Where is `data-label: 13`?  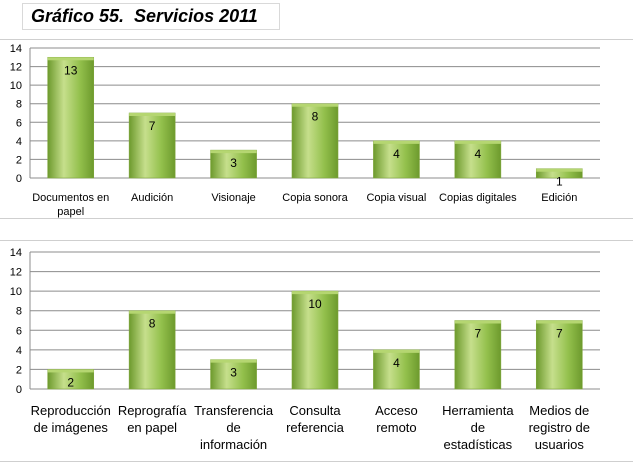
data-label: 13 is located at coordinates (71, 70).